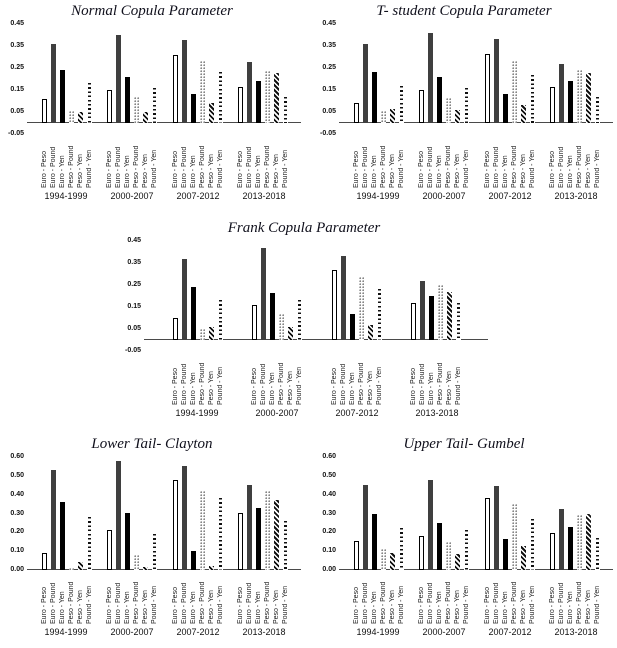 This screenshot has height=648, width=617. What do you see at coordinates (134, 306) in the screenshot?
I see `y-axis-tick-label: 0.15` at bounding box center [134, 306].